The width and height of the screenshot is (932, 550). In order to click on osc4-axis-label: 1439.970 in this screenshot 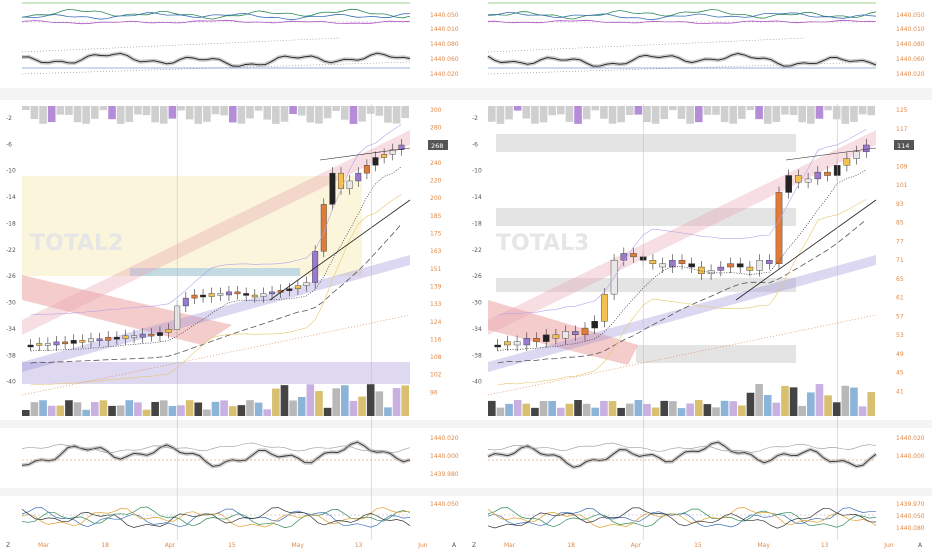, I will do `click(910, 504)`.